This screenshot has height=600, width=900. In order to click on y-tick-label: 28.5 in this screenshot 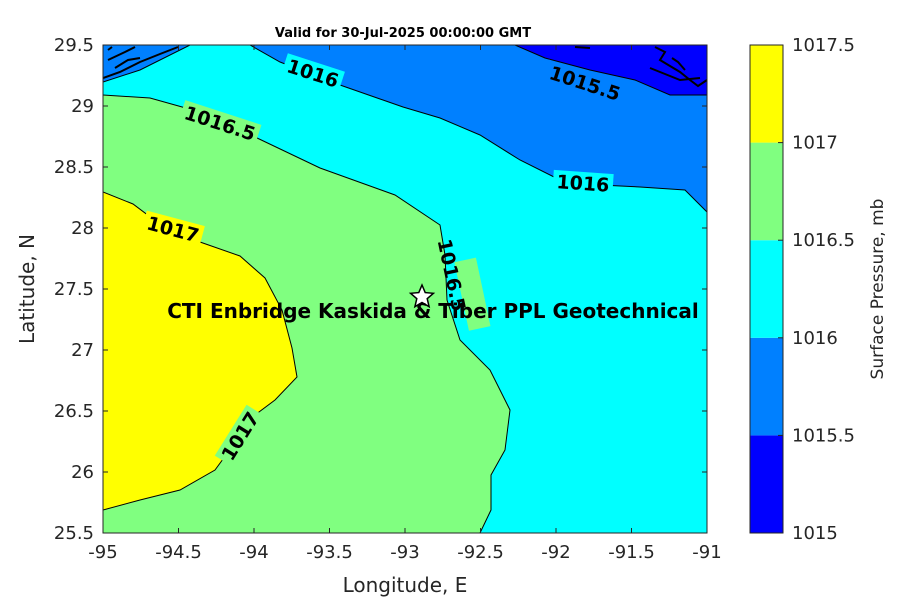, I will do `click(74, 167)`.